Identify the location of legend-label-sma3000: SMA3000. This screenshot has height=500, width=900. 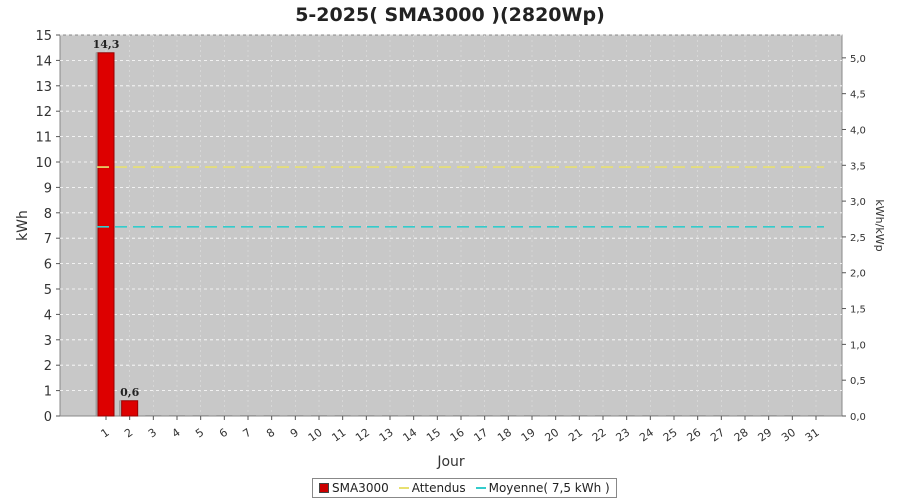
(360, 488).